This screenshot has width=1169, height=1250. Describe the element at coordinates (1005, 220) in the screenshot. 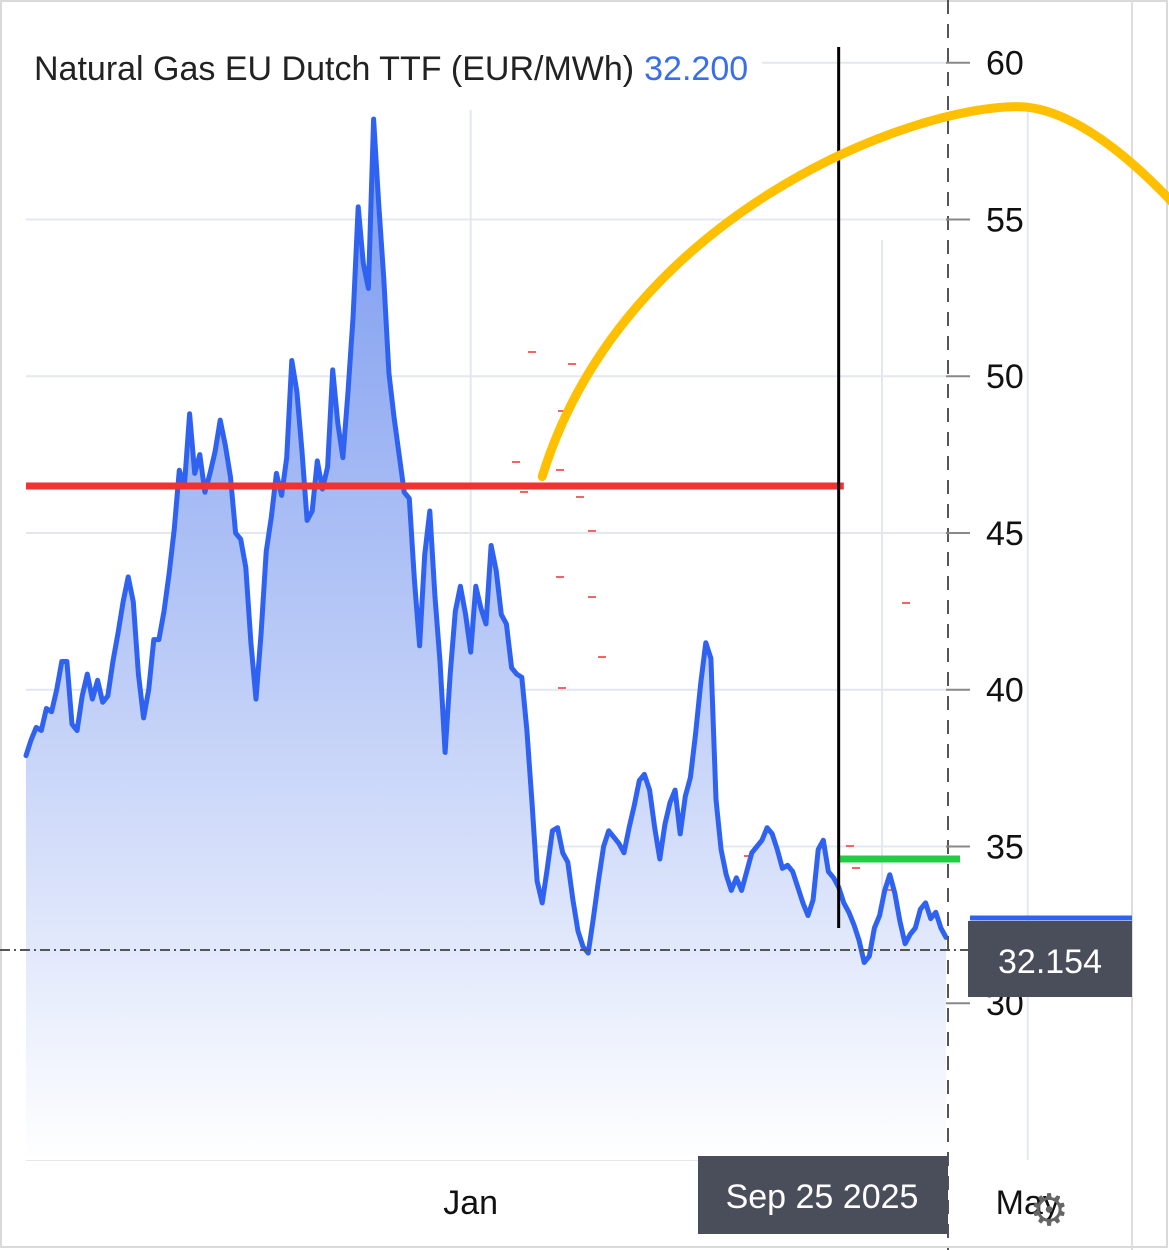

I see `y-tick-label-55: 55` at that location.